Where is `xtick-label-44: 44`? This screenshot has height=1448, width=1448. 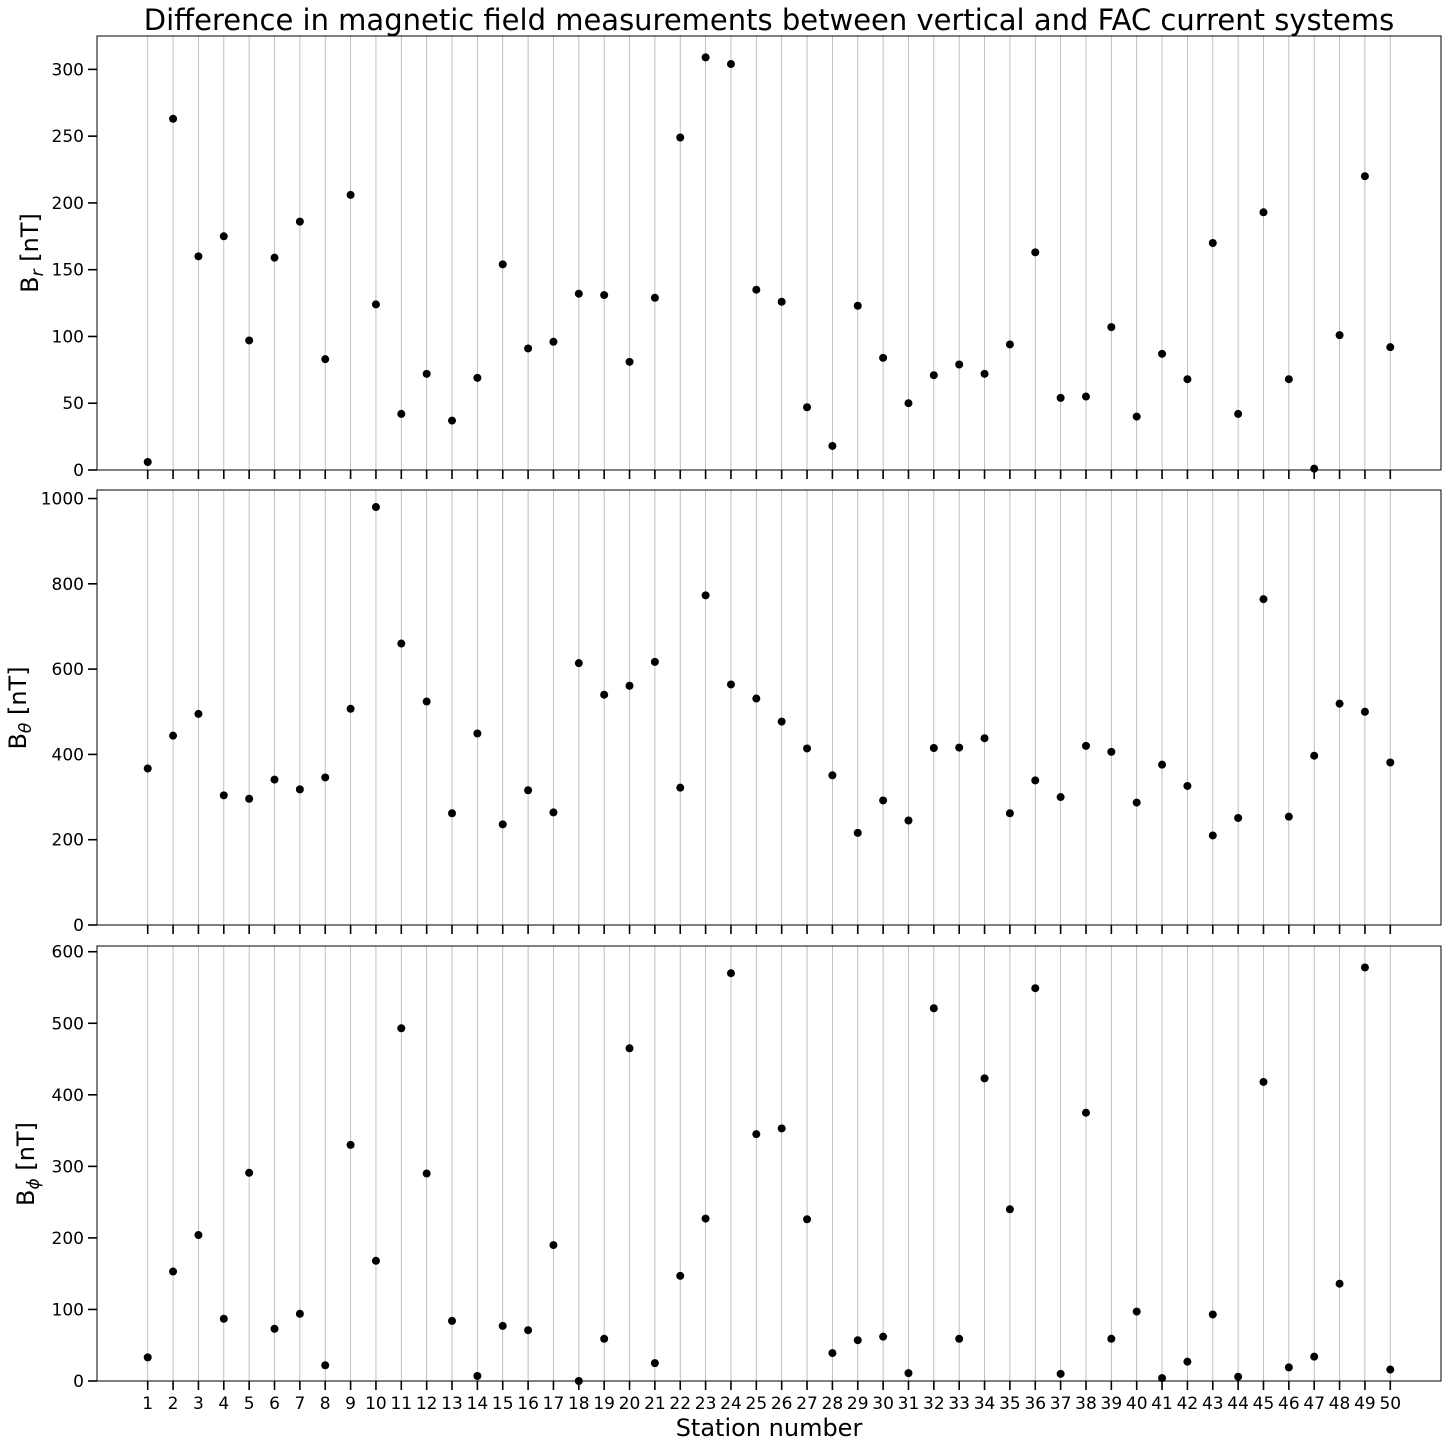
xtick-label-44: 44 is located at coordinates (1238, 1404).